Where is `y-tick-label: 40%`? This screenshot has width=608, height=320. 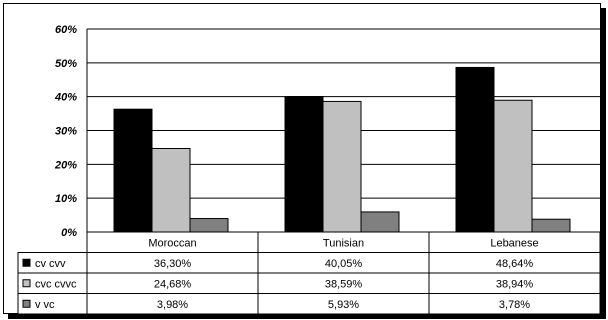
y-tick-label: 40% is located at coordinates (65, 98).